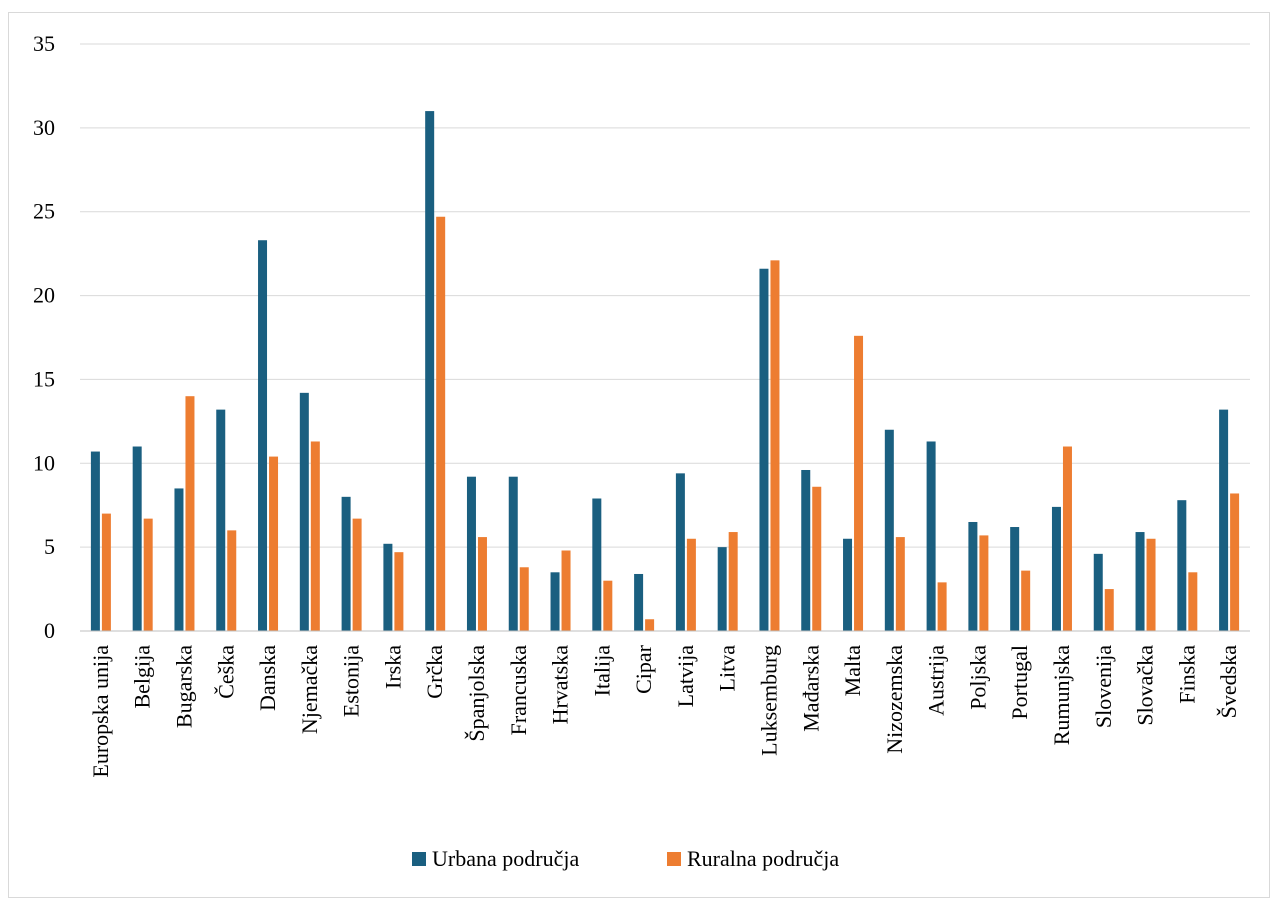  Describe the element at coordinates (518, 690) in the screenshot. I see `x-tick-label: Francuska` at that location.